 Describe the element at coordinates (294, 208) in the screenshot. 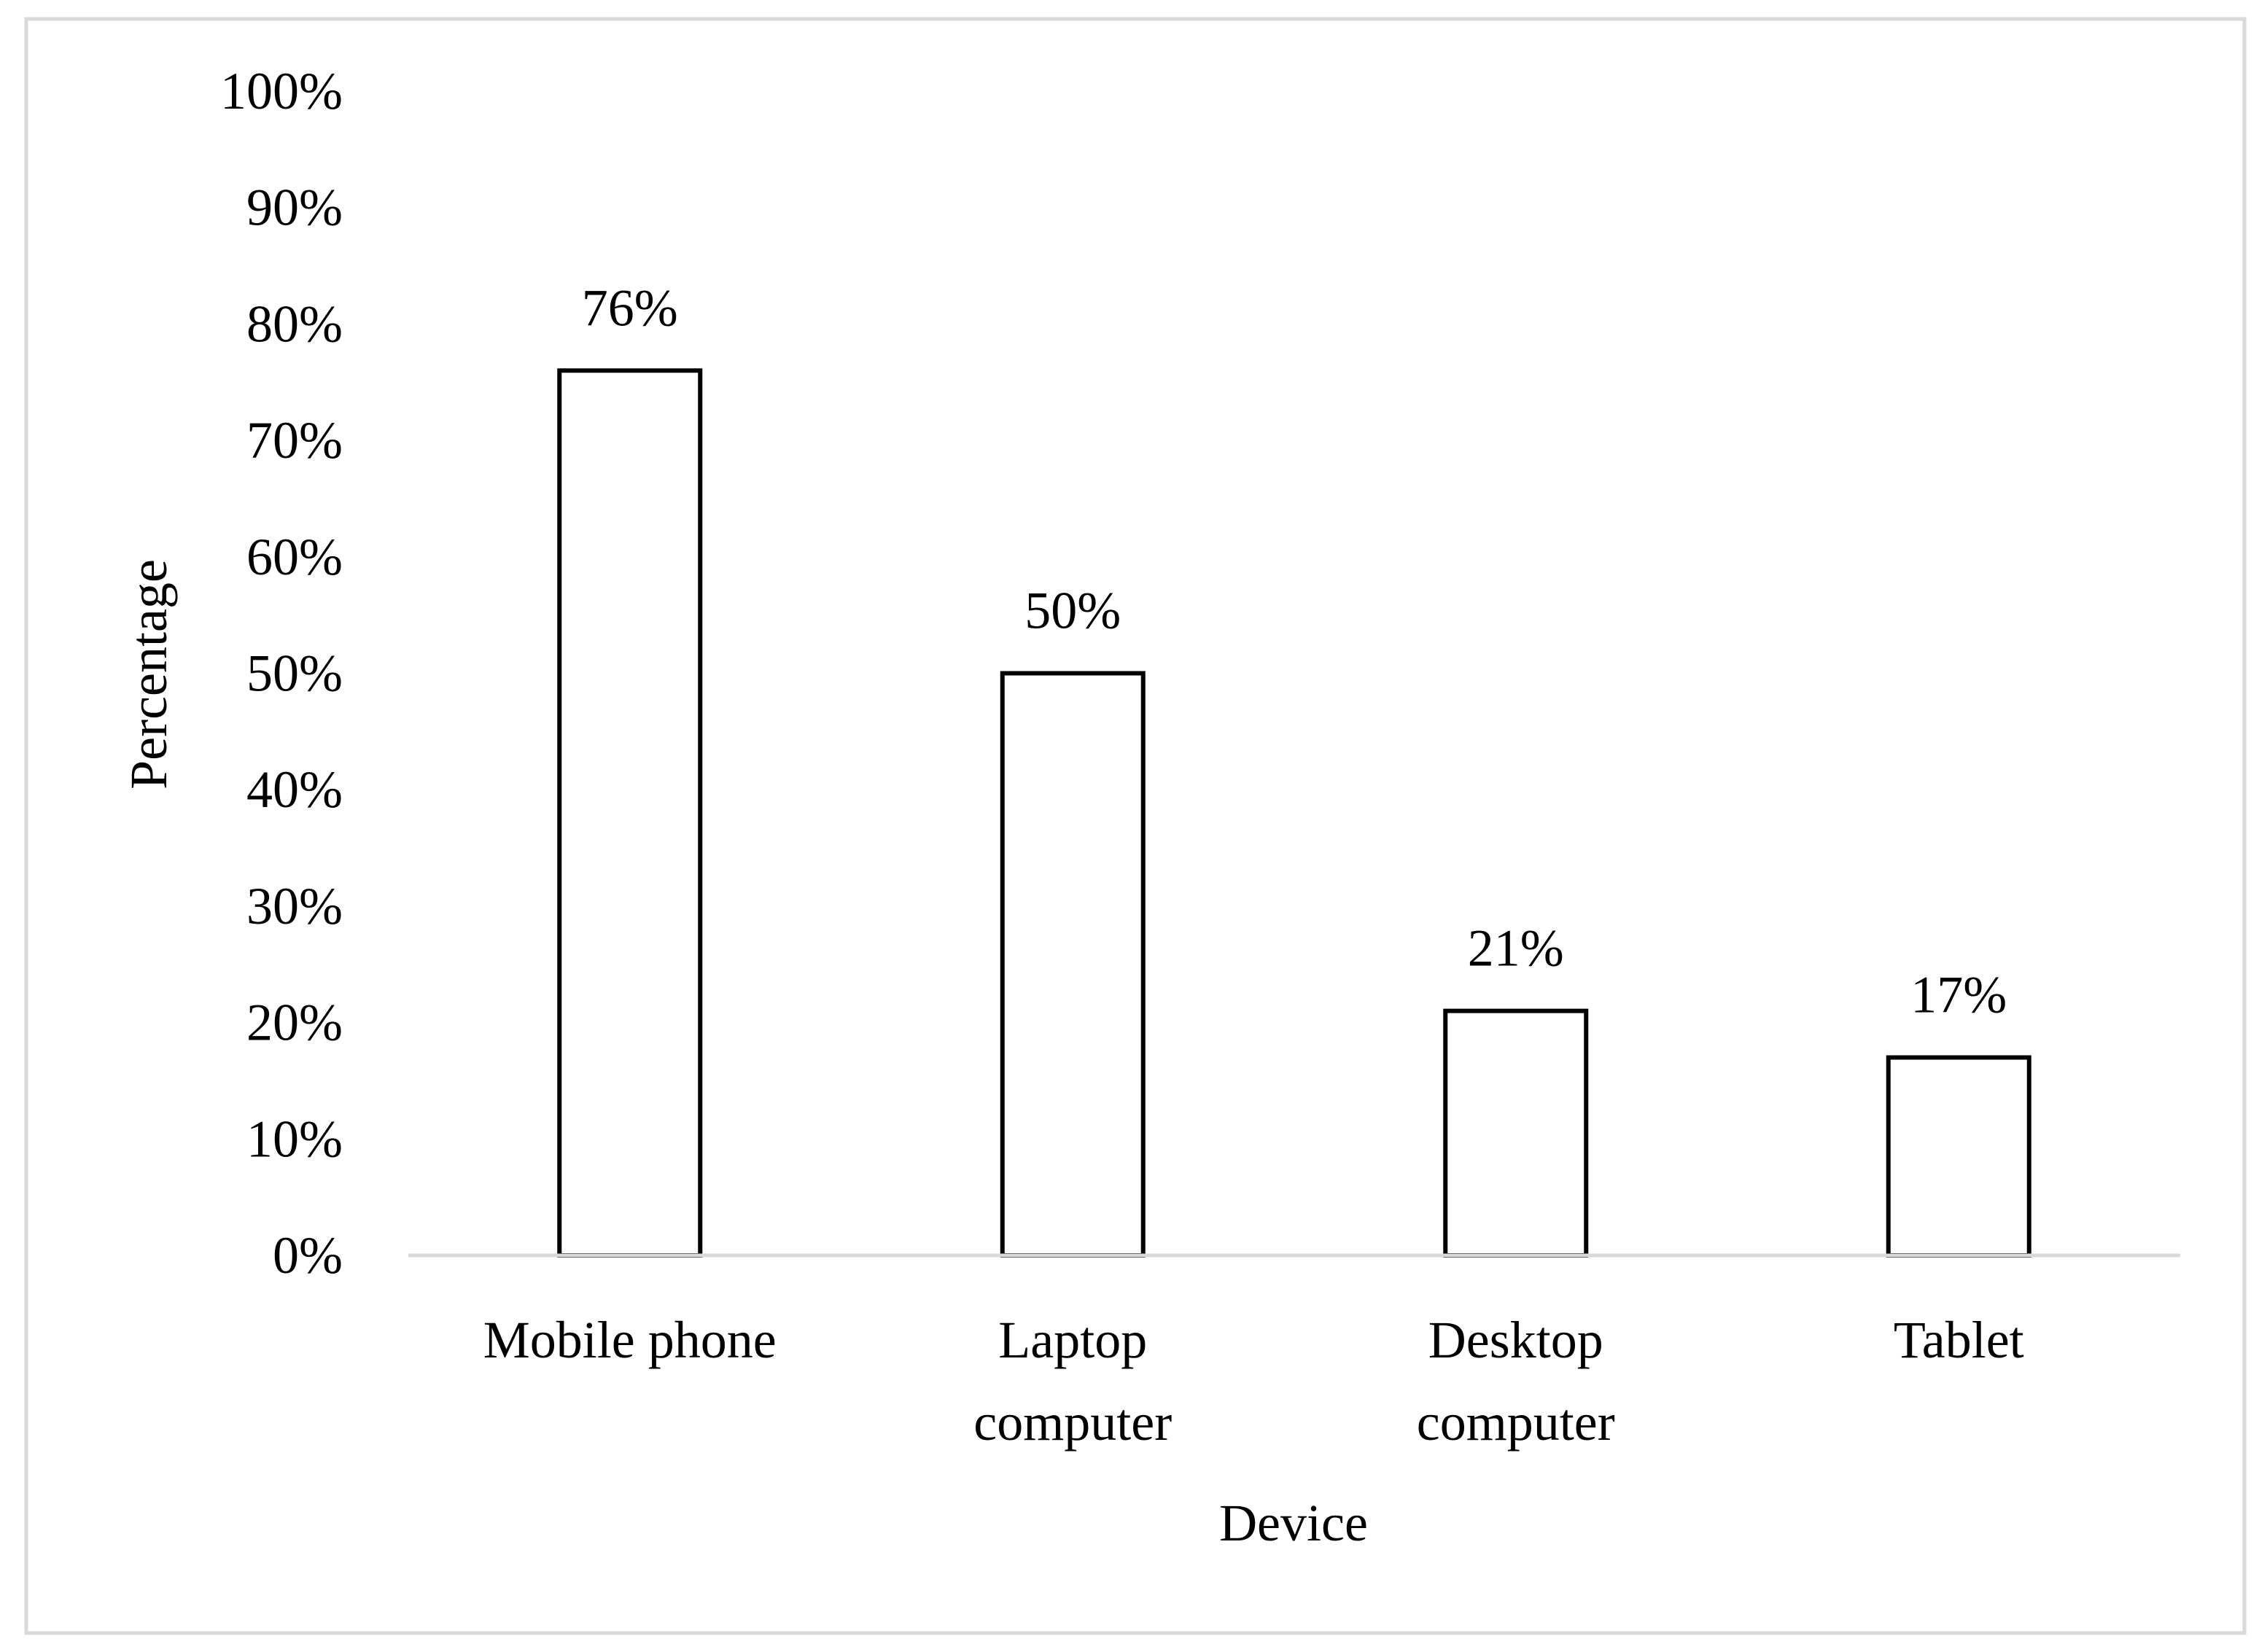

I see `y-tick-label: 90%` at that location.